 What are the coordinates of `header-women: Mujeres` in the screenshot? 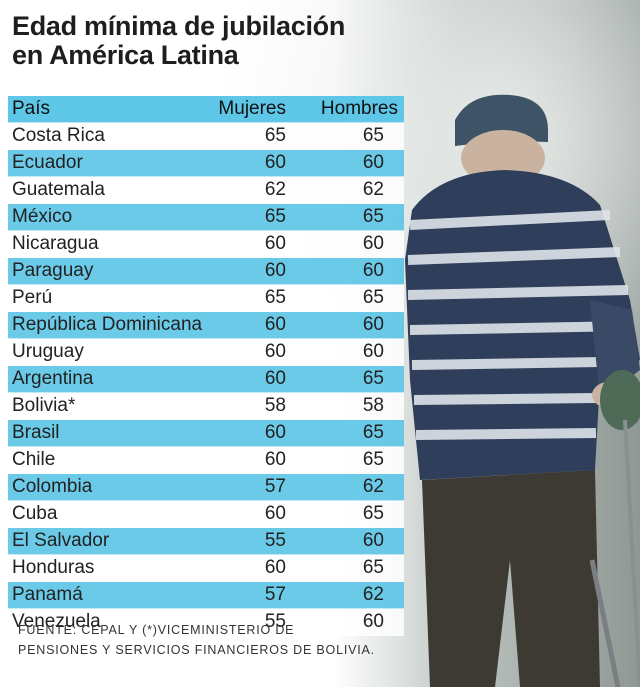 It's located at (252, 108).